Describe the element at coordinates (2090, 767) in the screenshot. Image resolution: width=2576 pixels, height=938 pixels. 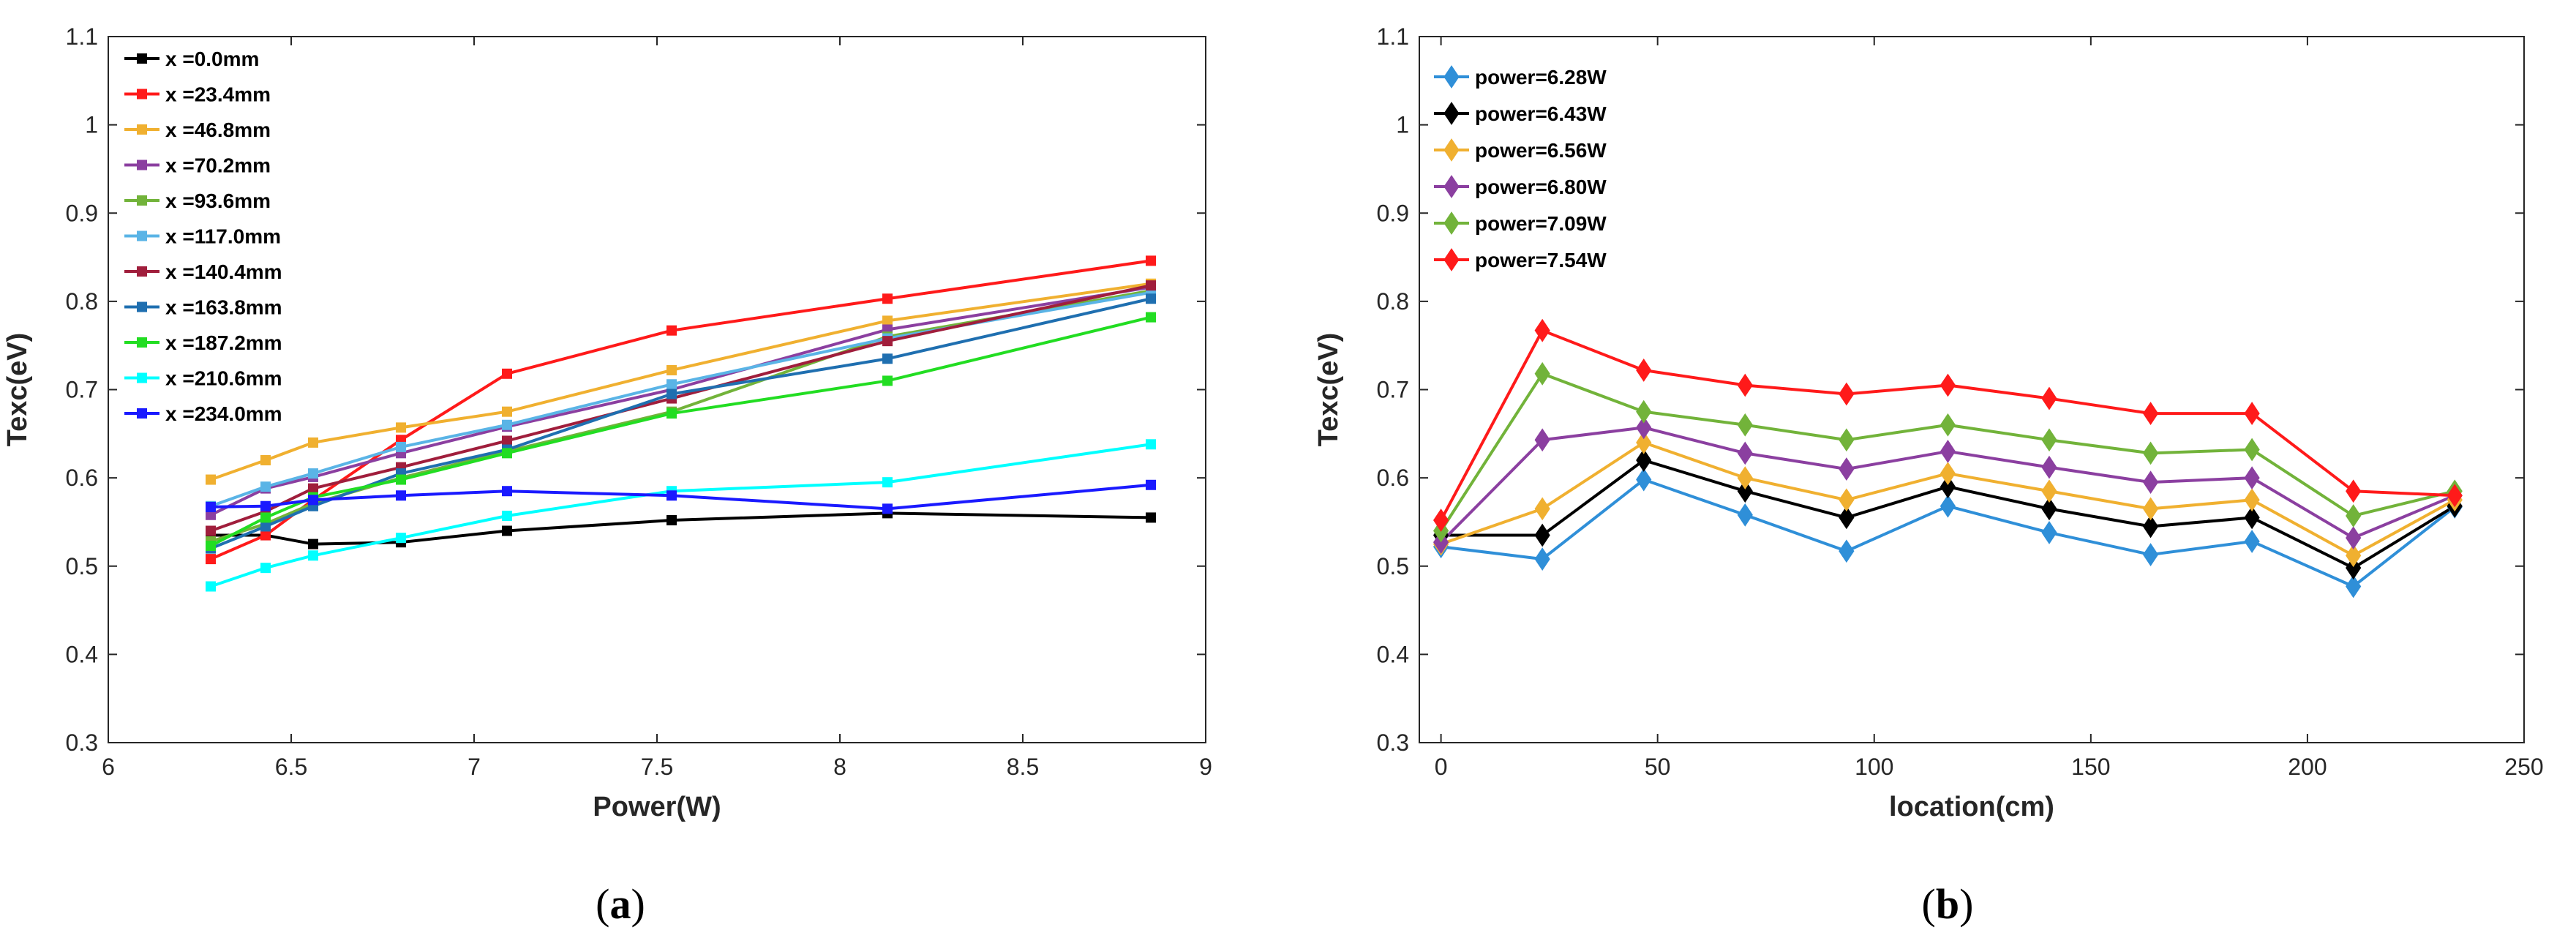
I see `panel-b-x-tick-label: 150` at that location.